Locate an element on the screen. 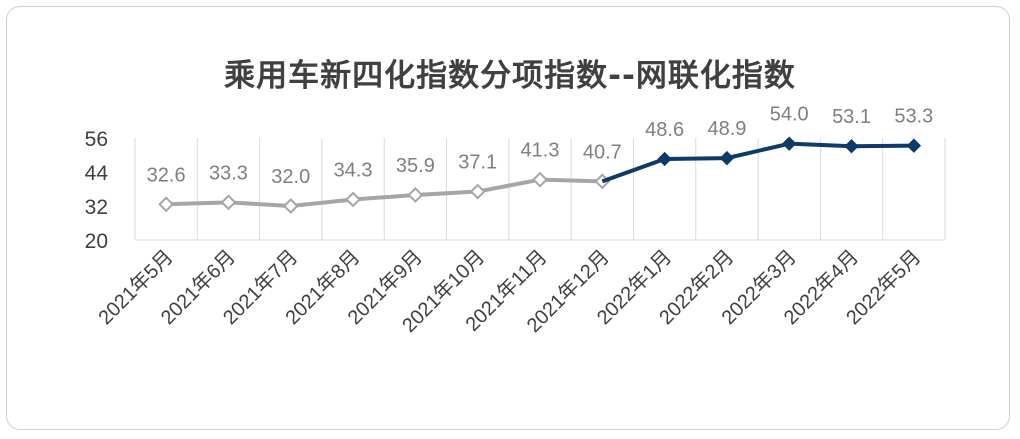 The image size is (1020, 439). data-label: 41.3 is located at coordinates (540, 151).